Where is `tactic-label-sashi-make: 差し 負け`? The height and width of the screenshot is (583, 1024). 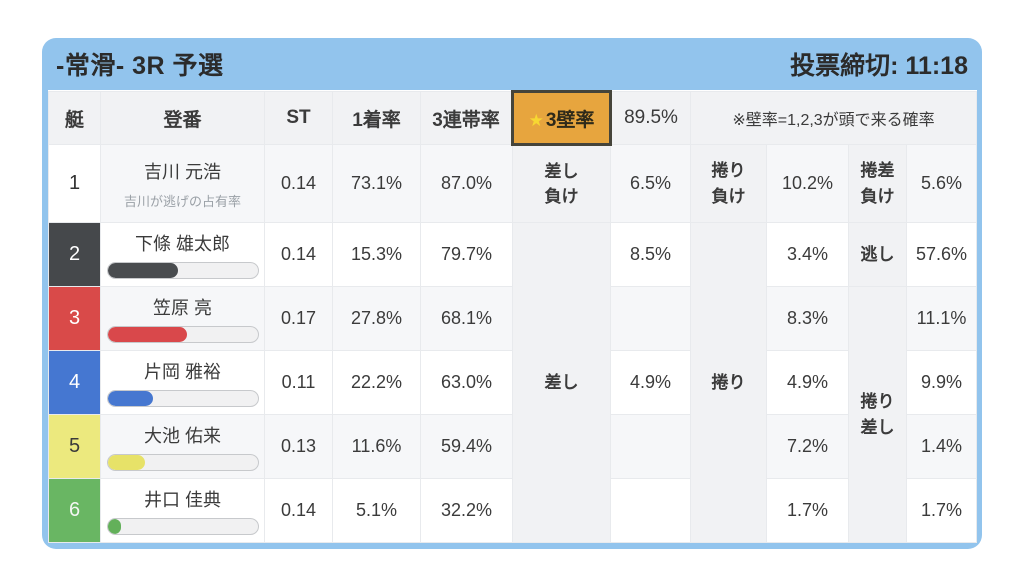 tactic-label-sashi-make: 差し 負け is located at coordinates (561, 183).